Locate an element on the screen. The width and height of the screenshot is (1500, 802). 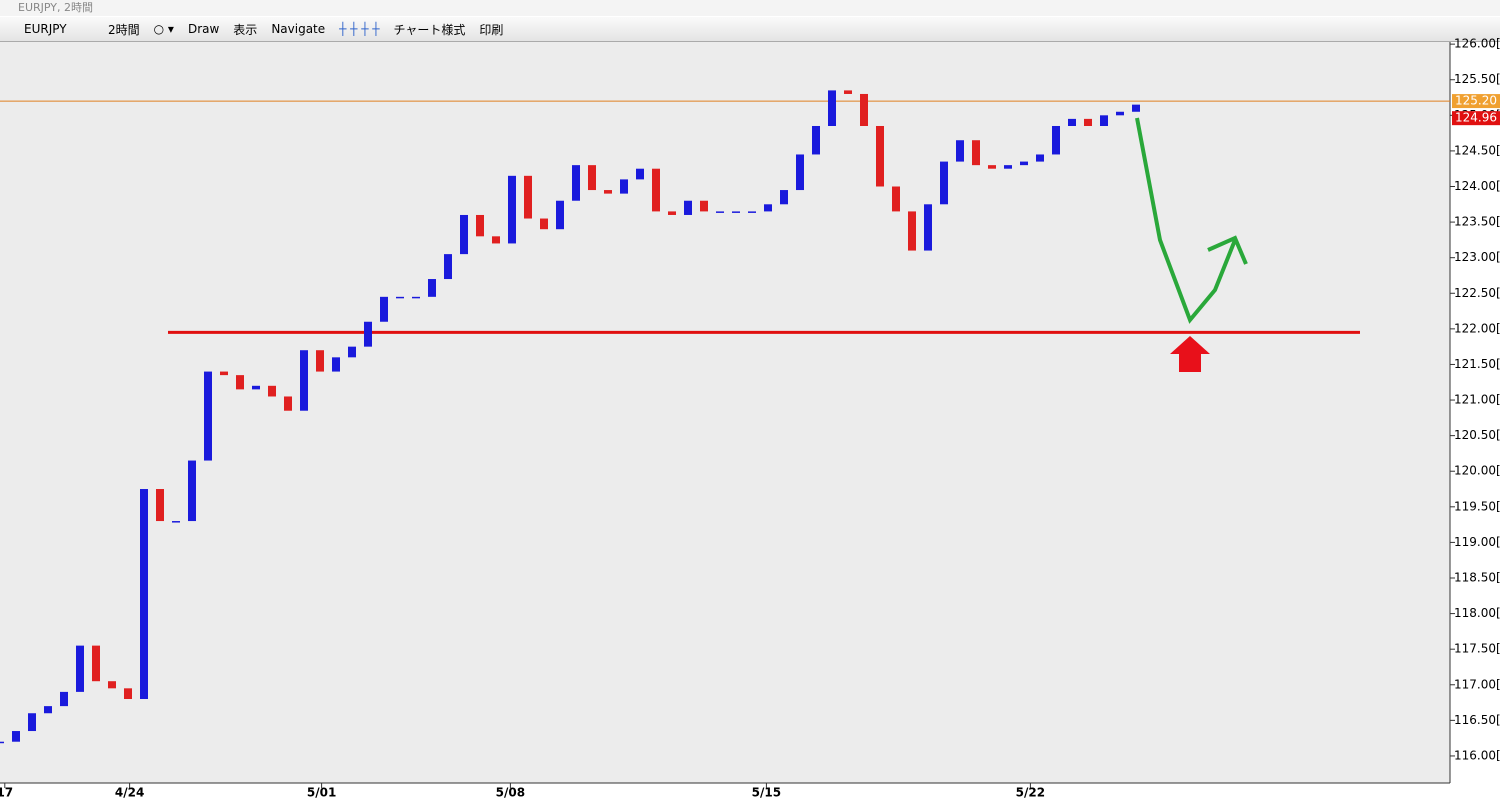
y-tick-label: 124.50[0 is located at coordinates (1477, 150).